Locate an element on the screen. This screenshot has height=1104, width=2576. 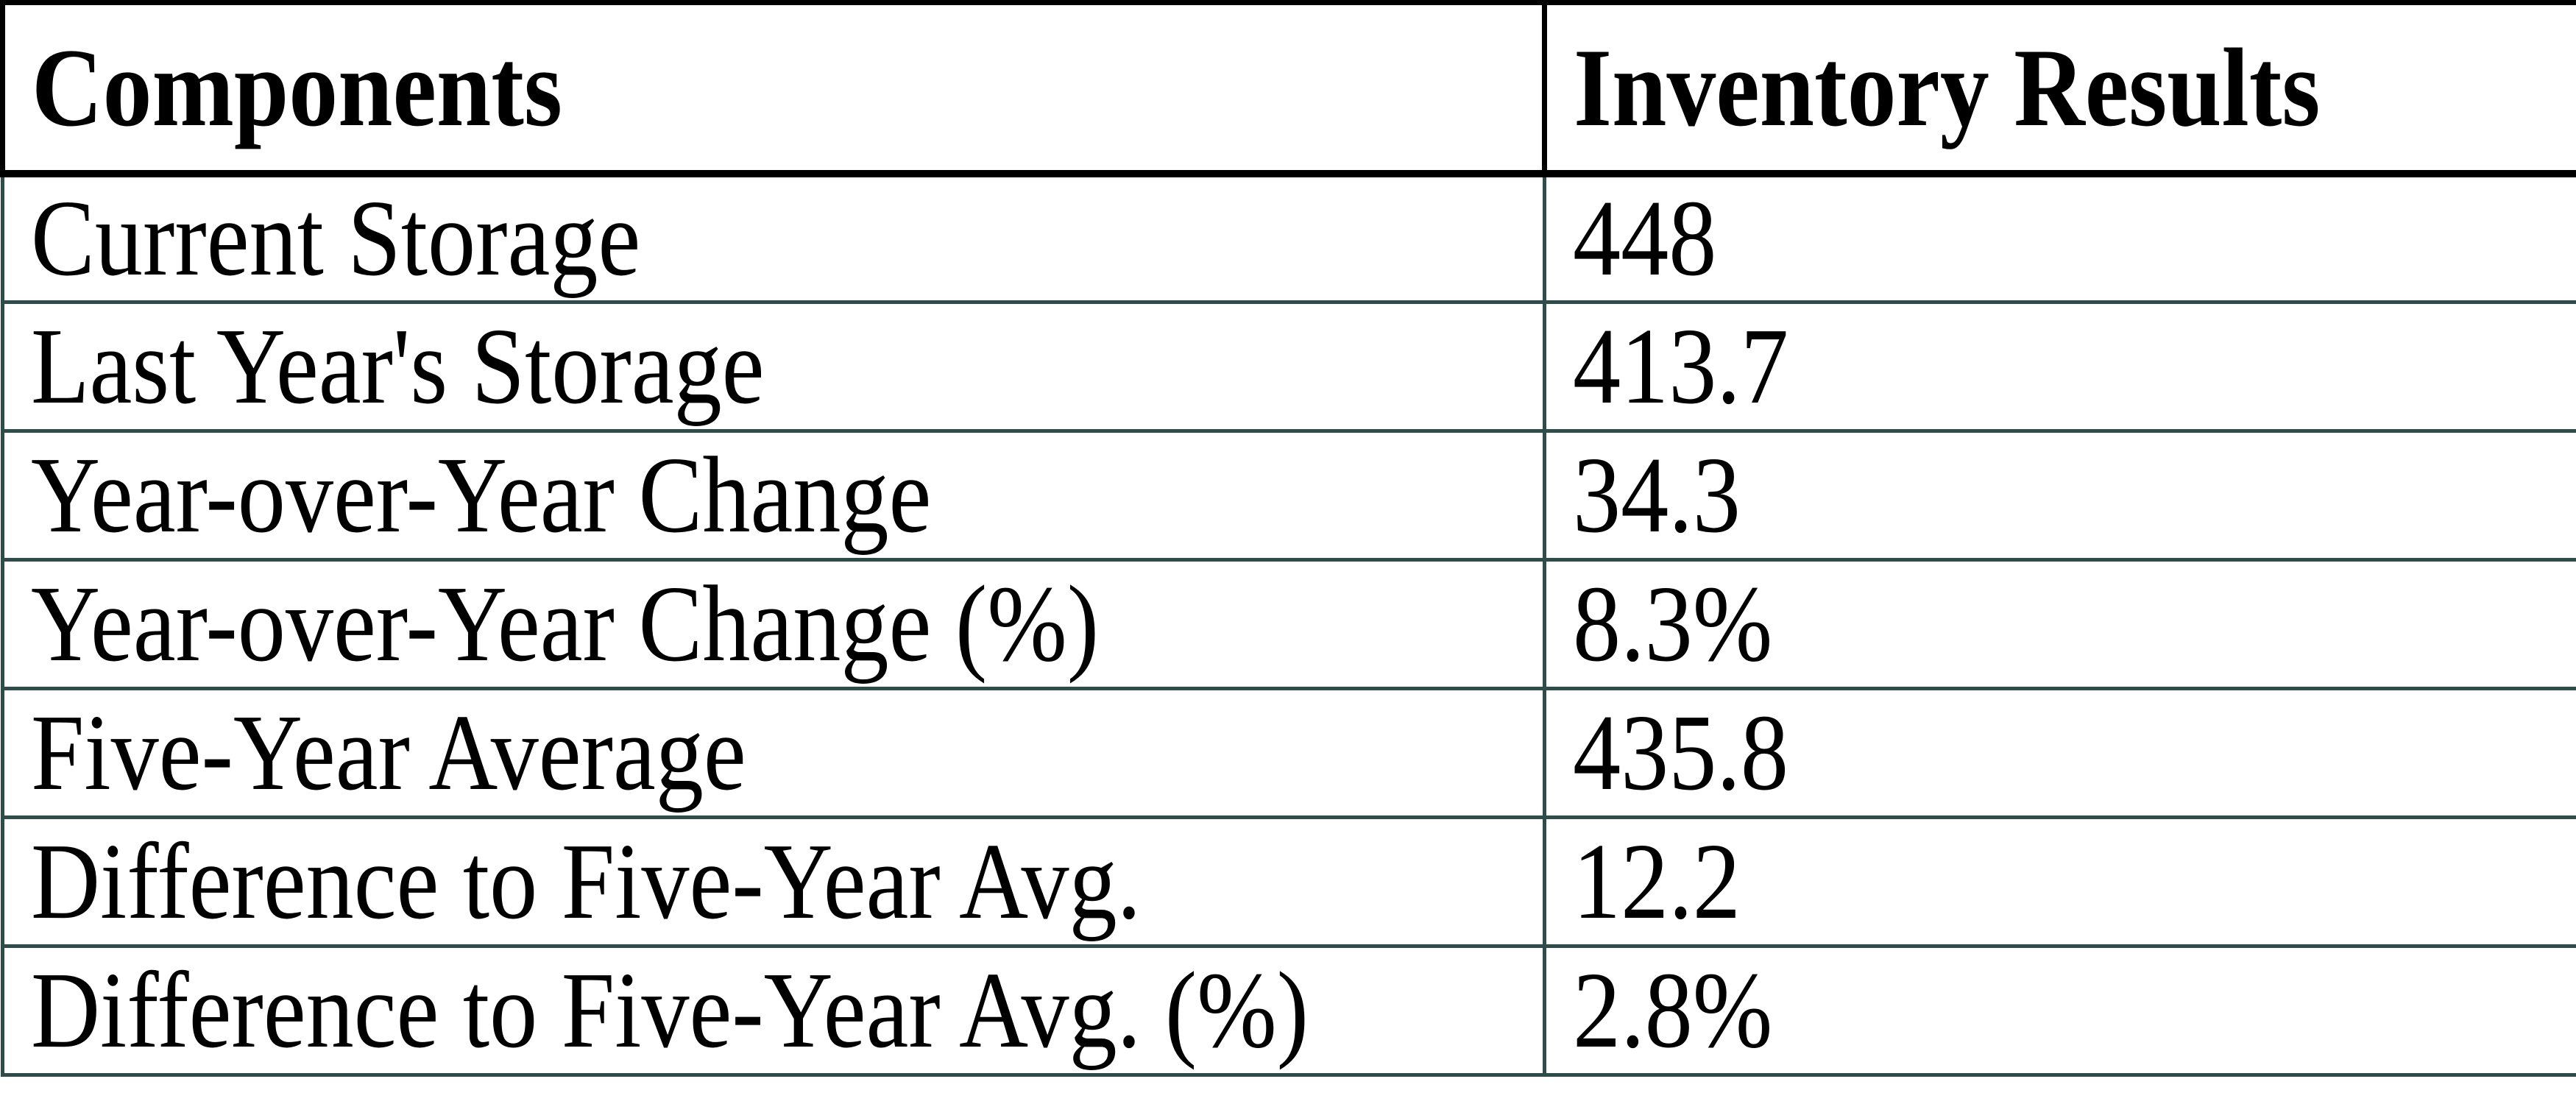
column-header-components-label: Components is located at coordinates (297, 87).